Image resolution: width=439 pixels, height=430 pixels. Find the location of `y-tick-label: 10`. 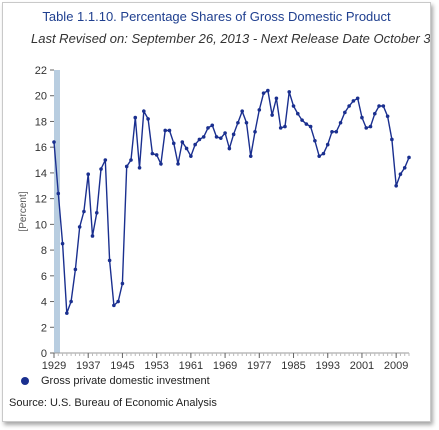

y-tick-label: 10 is located at coordinates (41, 225).